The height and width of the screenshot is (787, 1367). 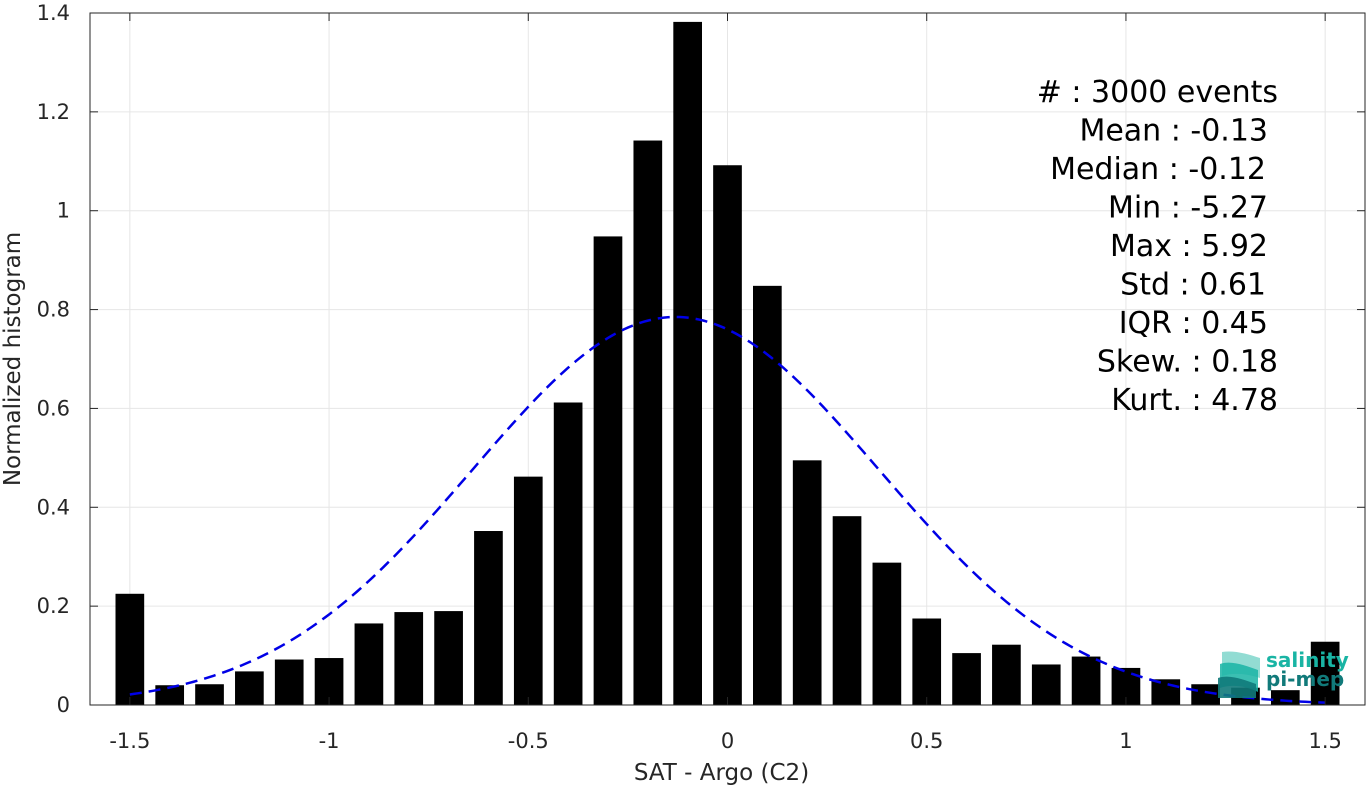 I want to click on stat-count: # : 3000 events, so click(x=1157, y=92).